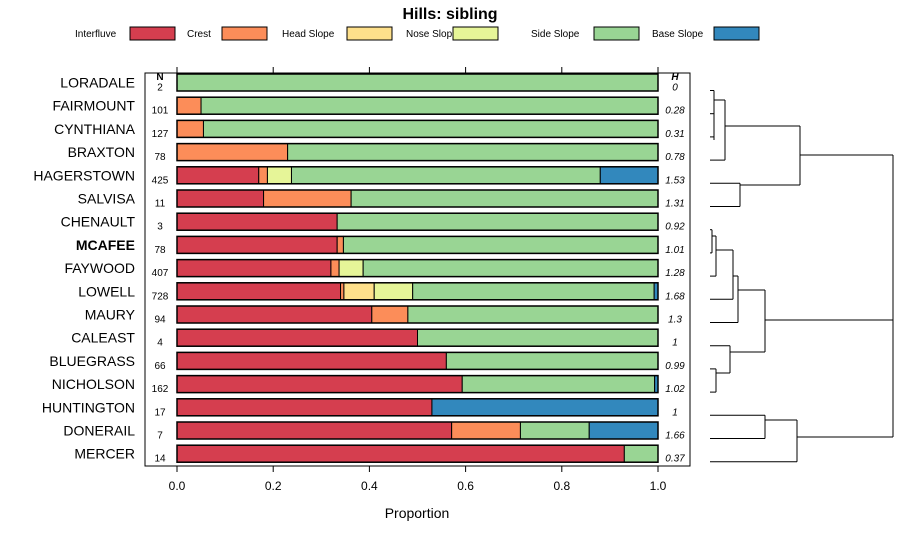  Describe the element at coordinates (160, 157) in the screenshot. I see `n-value: 78` at that location.